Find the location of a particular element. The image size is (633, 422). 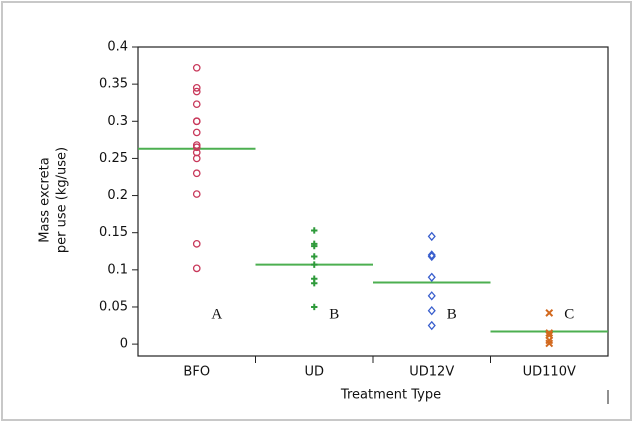

y-tick-label: 0.2 is located at coordinates (117, 195).